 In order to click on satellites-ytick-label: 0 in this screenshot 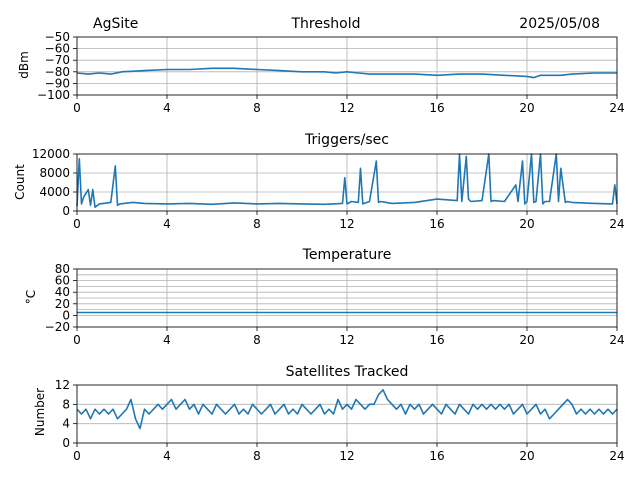, I will do `click(66, 443)`.